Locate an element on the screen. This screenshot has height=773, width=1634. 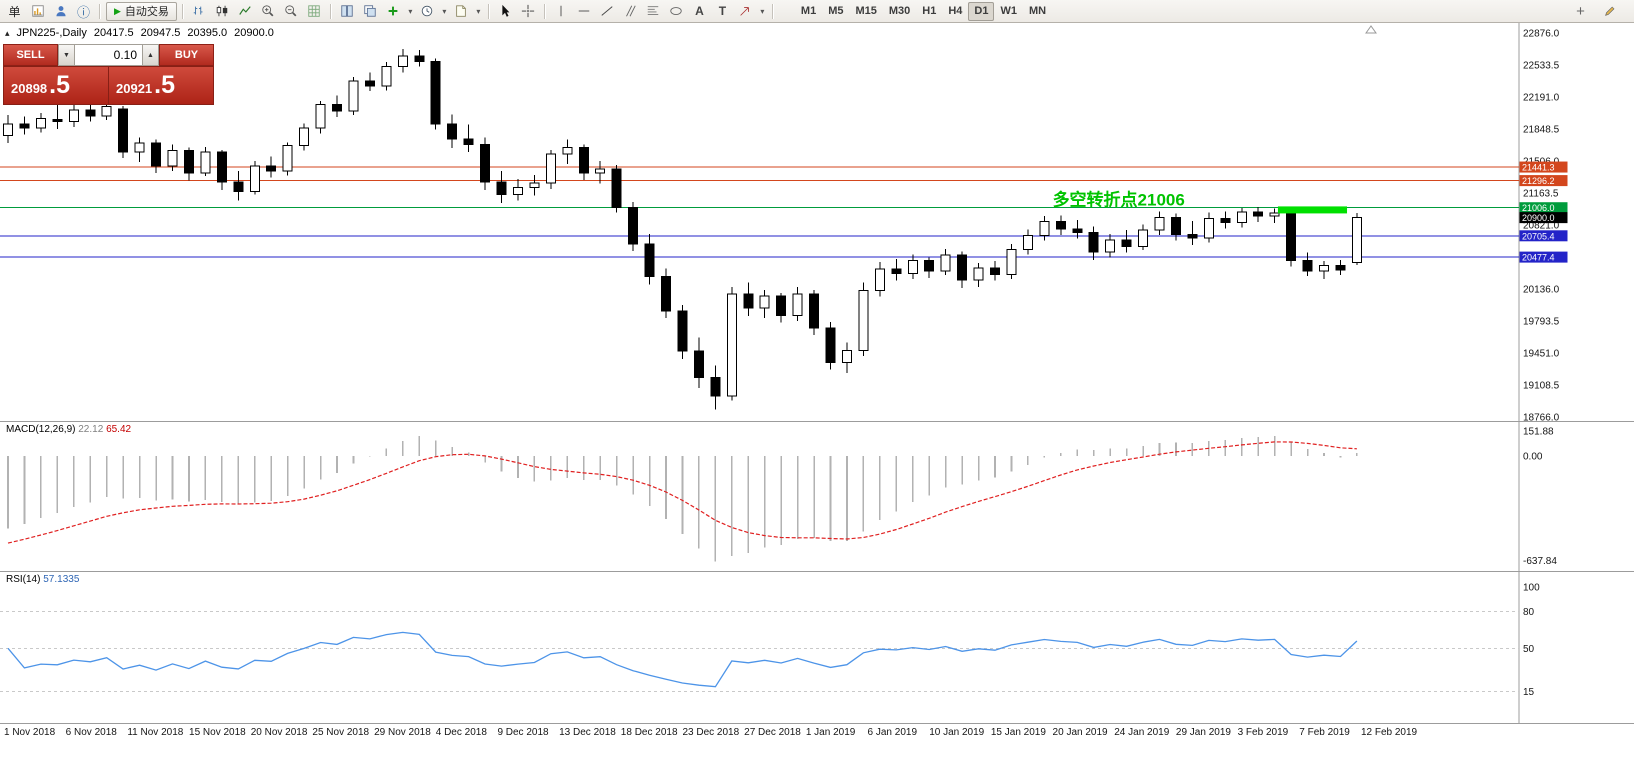
zoom-in-icon is located at coordinates (268, 11).